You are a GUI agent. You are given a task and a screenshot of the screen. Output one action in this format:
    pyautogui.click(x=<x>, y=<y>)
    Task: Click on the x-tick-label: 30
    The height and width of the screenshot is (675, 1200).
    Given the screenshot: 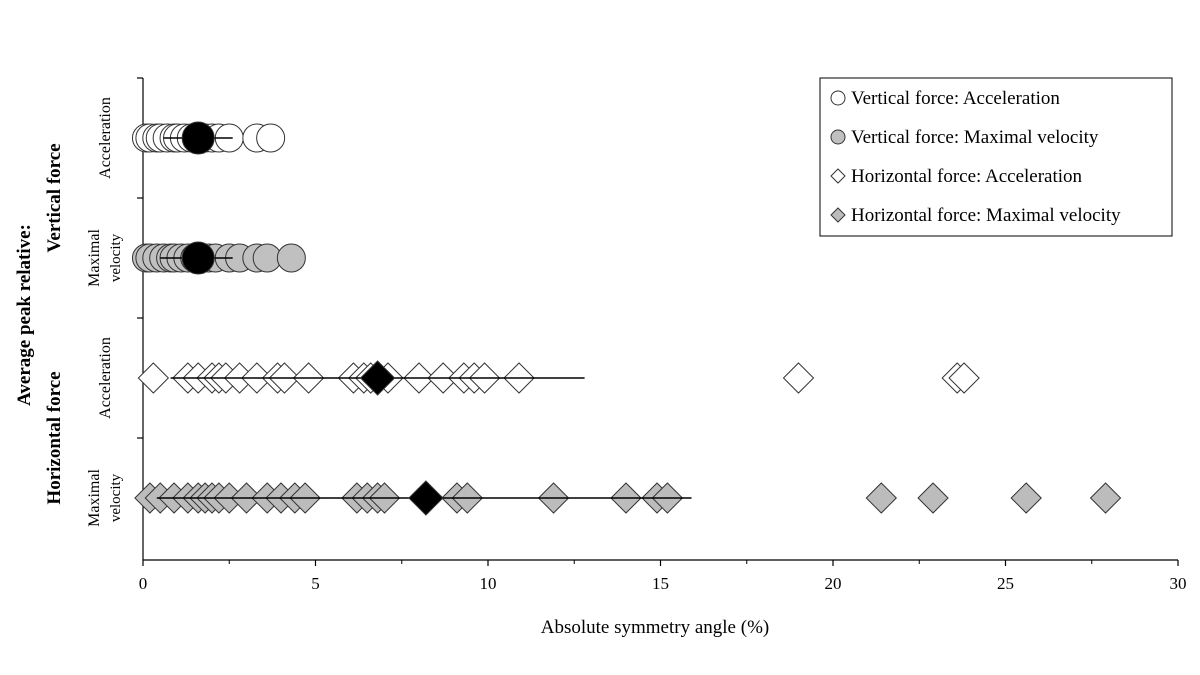 What is the action you would take?
    pyautogui.click(x=1178, y=583)
    